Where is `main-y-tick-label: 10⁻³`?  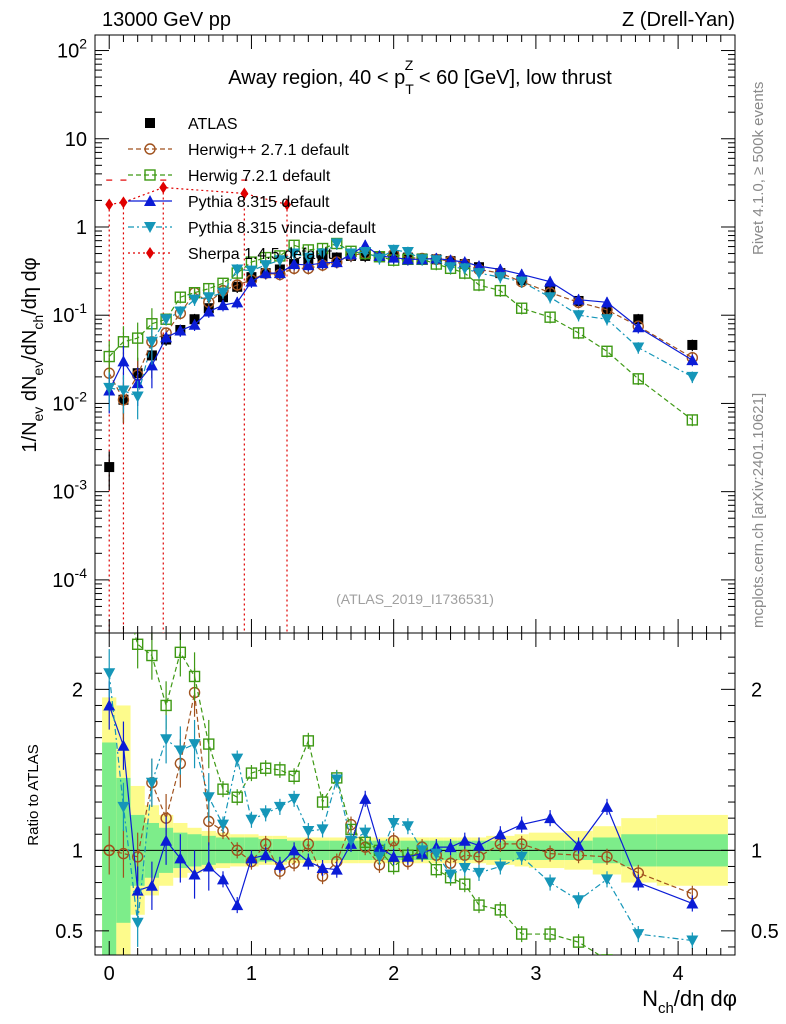 main-y-tick-label: 10⁻³ is located at coordinates (69, 490).